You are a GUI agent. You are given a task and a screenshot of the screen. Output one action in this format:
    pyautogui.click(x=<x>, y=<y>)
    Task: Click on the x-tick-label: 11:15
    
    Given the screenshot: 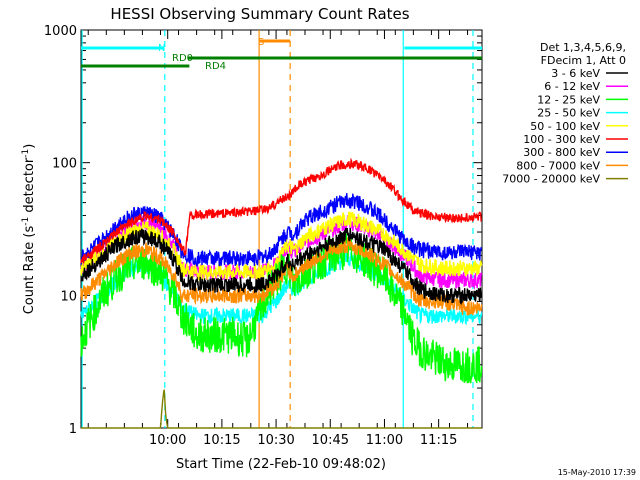 What is the action you would take?
    pyautogui.click(x=438, y=440)
    